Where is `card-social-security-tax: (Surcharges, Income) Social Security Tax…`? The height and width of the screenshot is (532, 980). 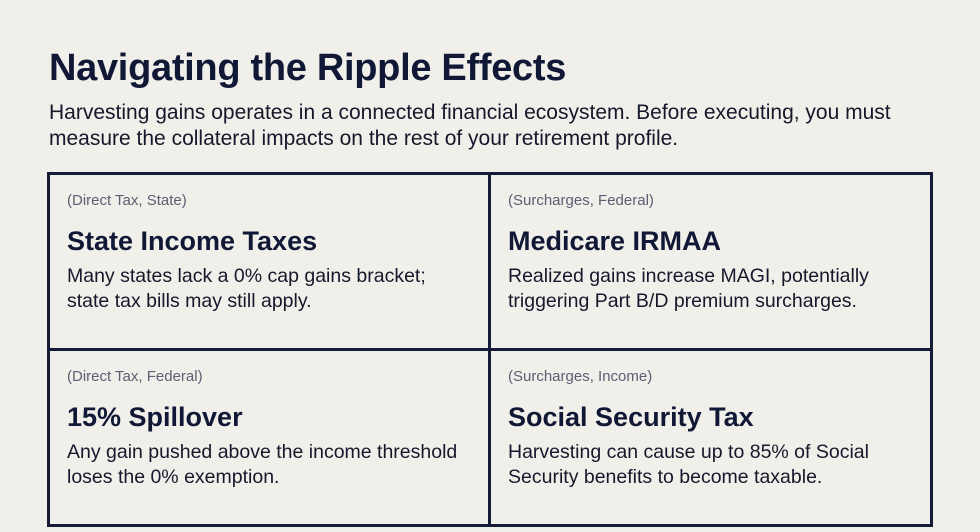 card-social-security-tax: (Surcharges, Income) Social Security Tax… is located at coordinates (710, 437).